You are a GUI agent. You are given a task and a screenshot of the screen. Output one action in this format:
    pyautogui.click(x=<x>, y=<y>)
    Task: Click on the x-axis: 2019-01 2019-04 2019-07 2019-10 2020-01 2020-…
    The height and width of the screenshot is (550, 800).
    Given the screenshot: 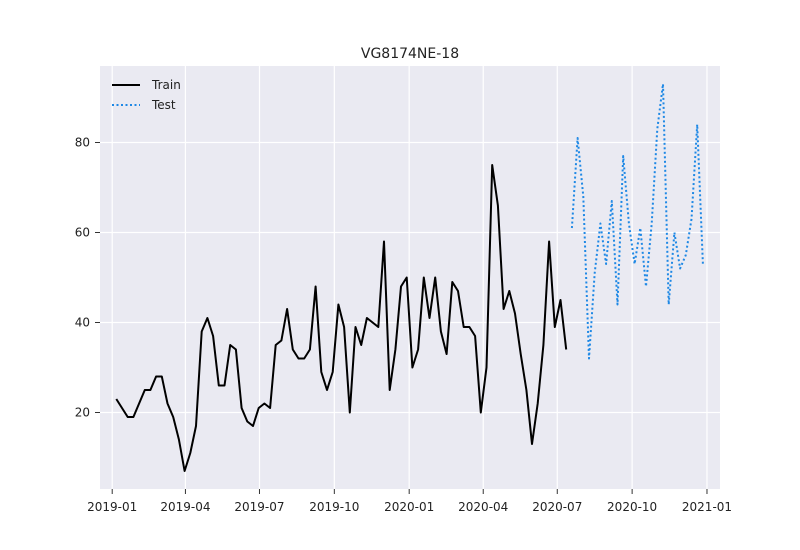 What is the action you would take?
    pyautogui.click(x=409, y=501)
    